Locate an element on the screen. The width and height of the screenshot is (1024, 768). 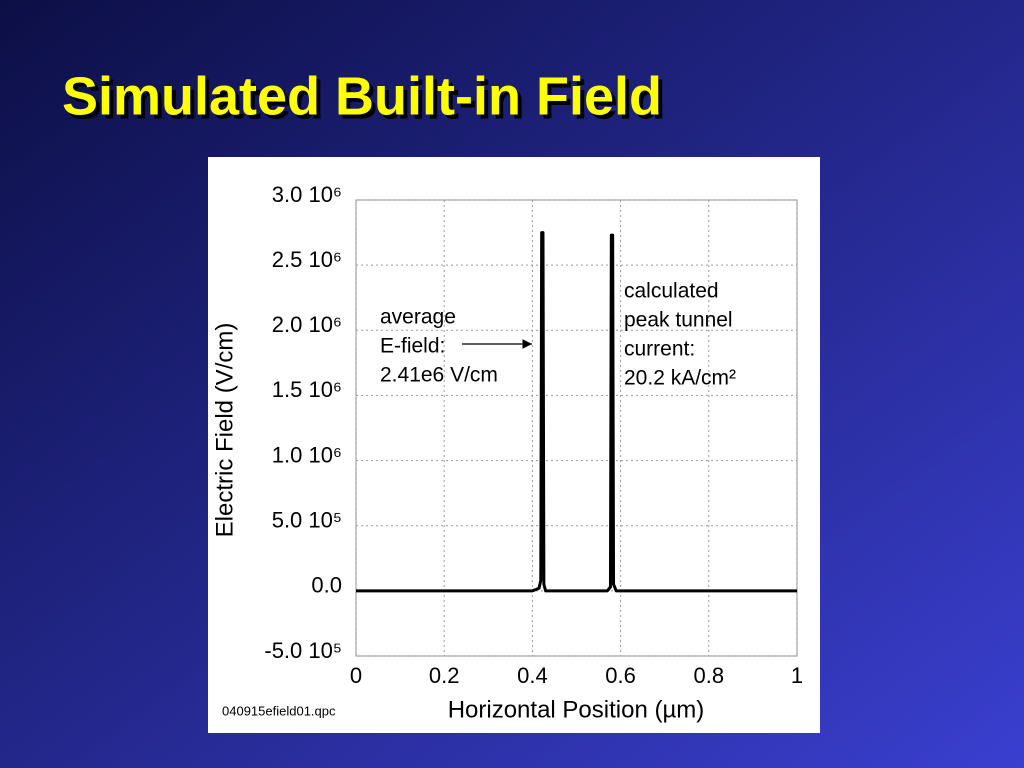
y-tick-label: 2.5 10⁶ is located at coordinates (307, 259).